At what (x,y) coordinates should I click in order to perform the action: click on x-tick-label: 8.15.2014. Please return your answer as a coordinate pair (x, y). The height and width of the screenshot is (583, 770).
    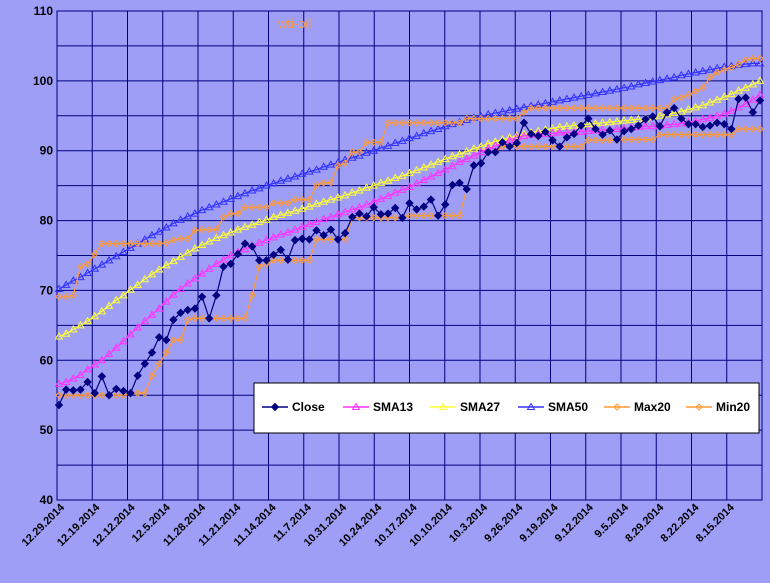
    Looking at the image, I should click on (716, 523).